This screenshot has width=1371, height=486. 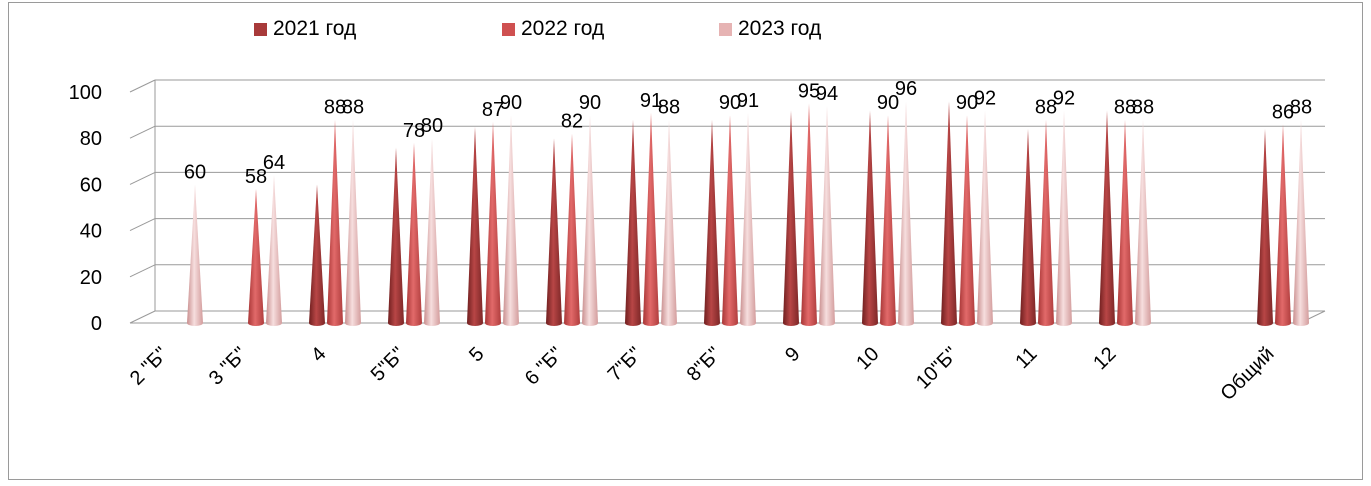 I want to click on legend-label-2022: 2022 год, so click(x=563, y=28).